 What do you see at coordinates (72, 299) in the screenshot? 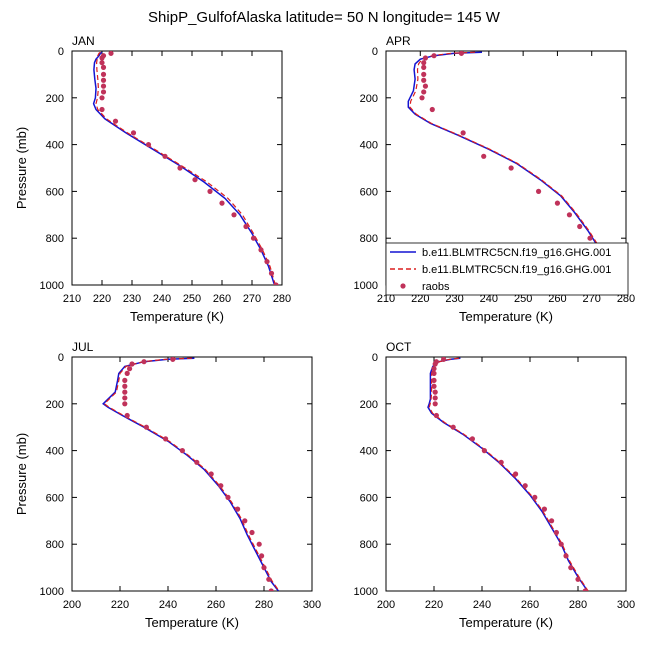
I see `x-tick-label: 210` at bounding box center [72, 299].